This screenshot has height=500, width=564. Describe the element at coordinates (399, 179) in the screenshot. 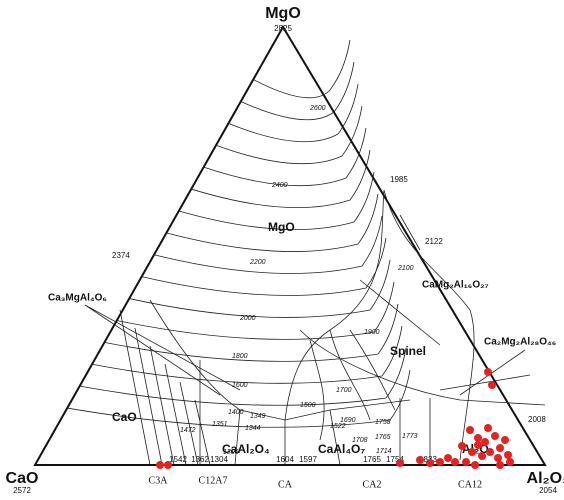

I see `edge-temp: 1985` at that location.